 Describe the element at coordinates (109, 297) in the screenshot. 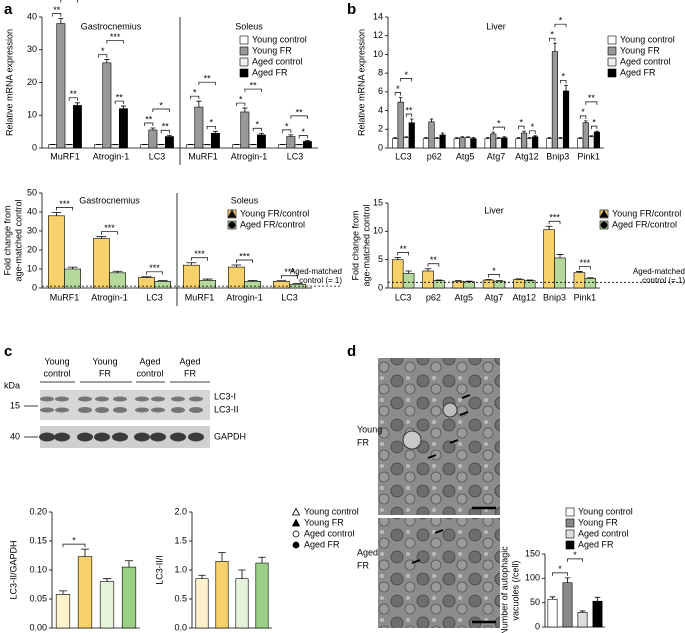

I see `x-tick-label: Atrogin-1` at that location.